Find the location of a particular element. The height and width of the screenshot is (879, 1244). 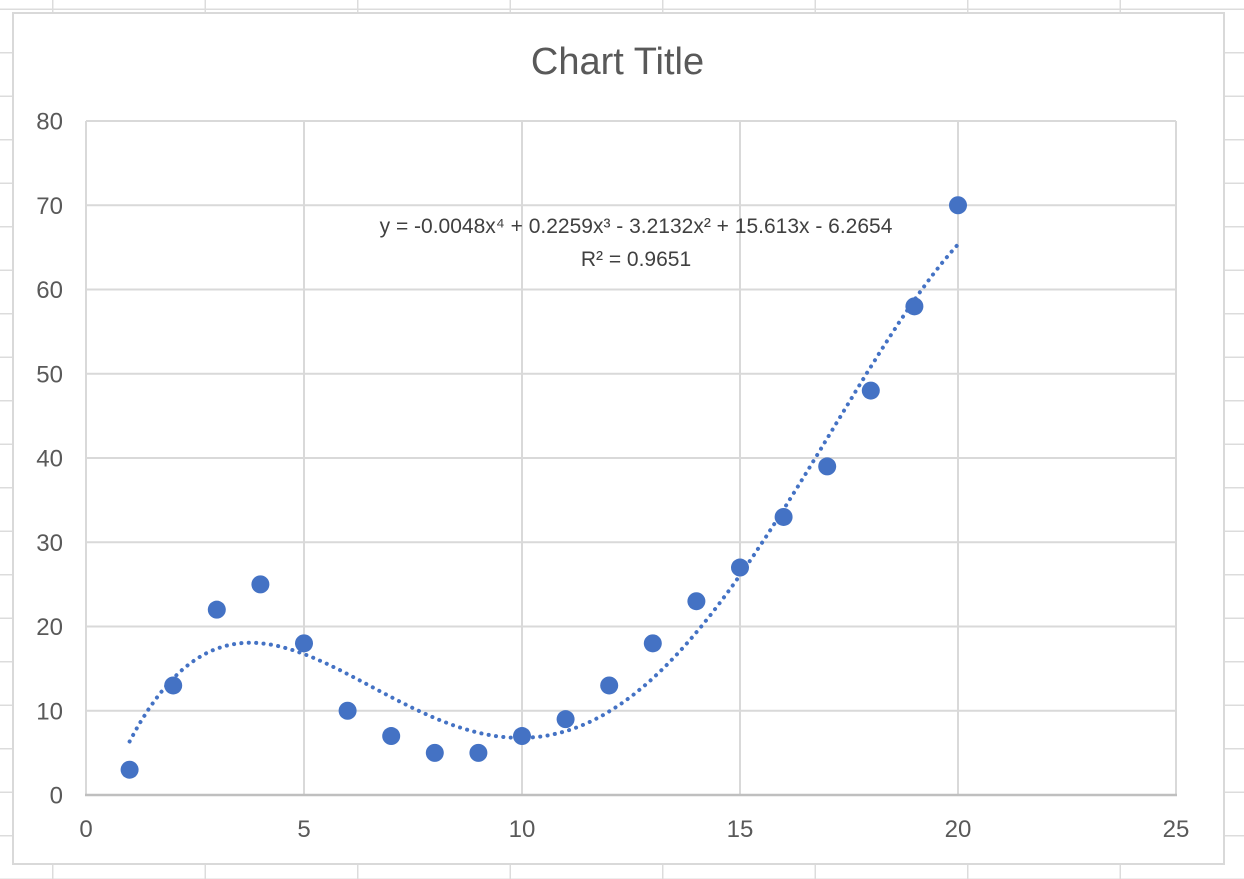

chart-title: Chart Title is located at coordinates (617, 62).